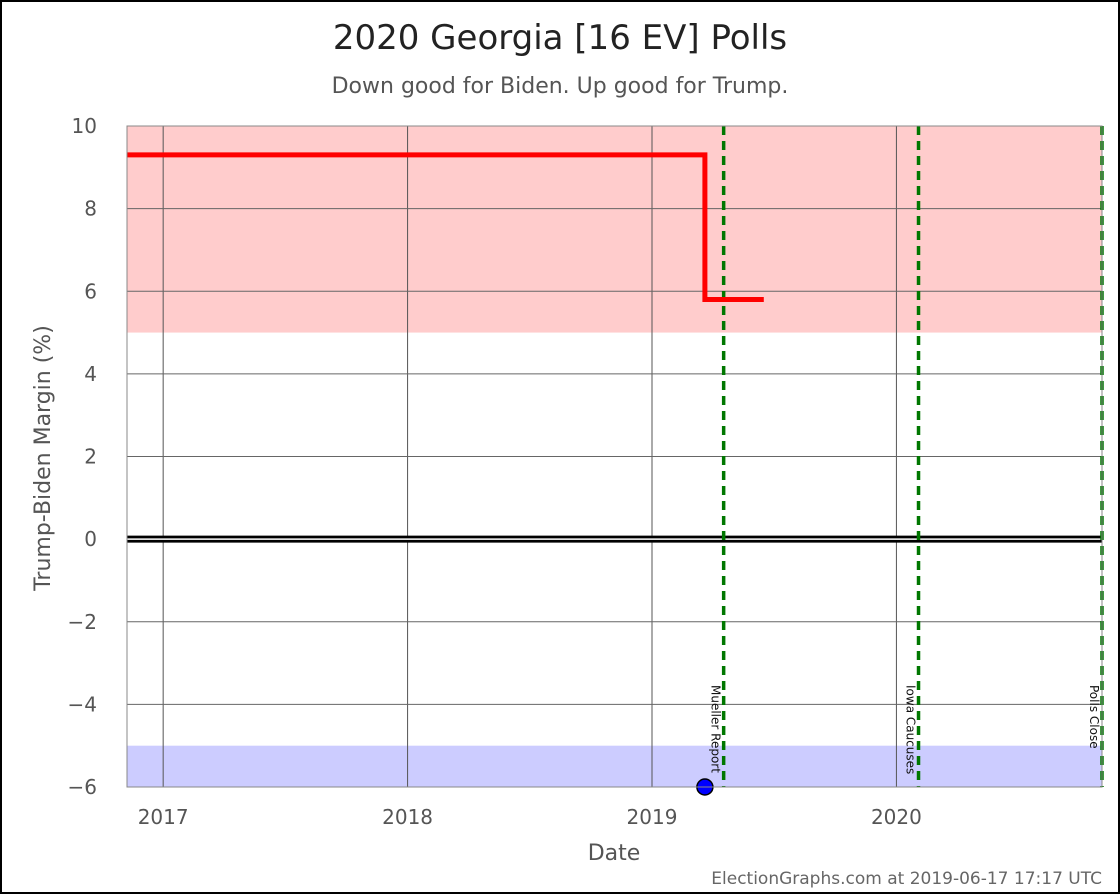 This screenshot has width=1120, height=894. What do you see at coordinates (560, 86) in the screenshot?
I see `chart-subtitle: Down good for Biden. Up good for Trump.` at bounding box center [560, 86].